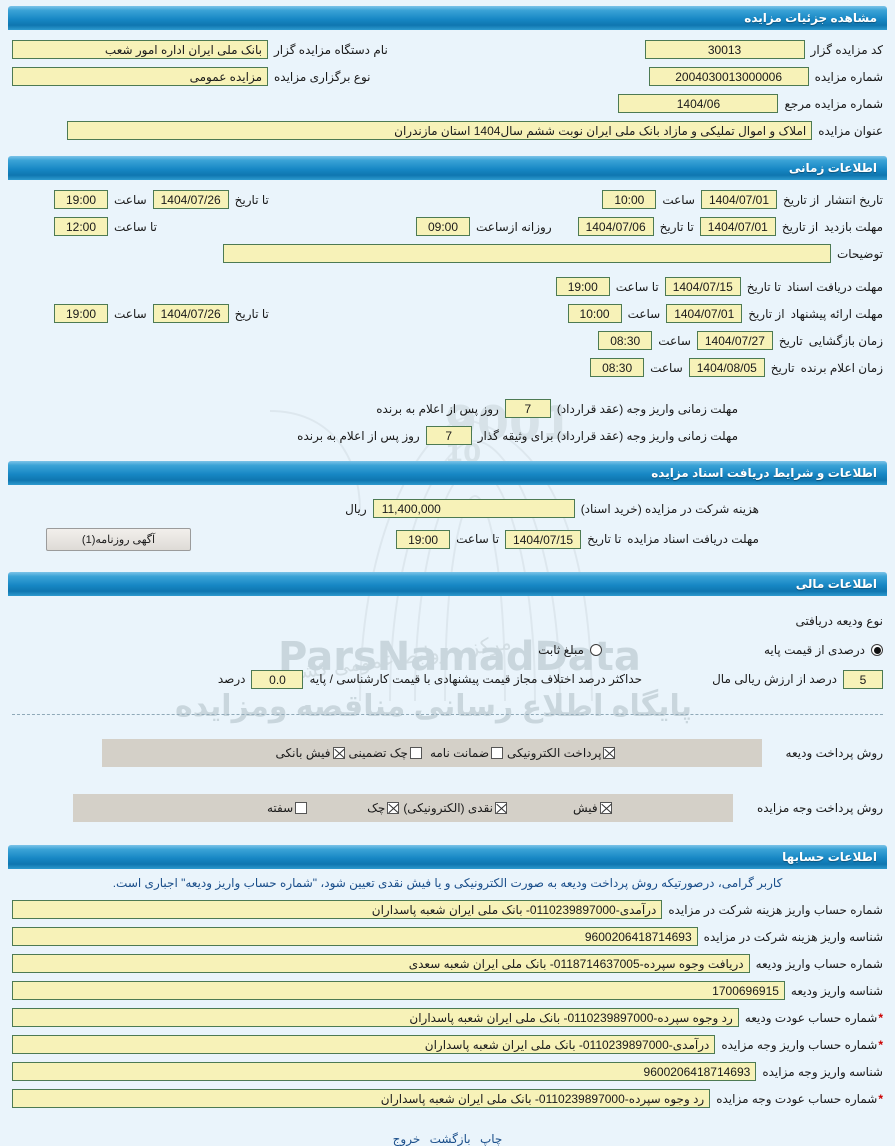 The width and height of the screenshot is (895, 1146). Describe the element at coordinates (383, 808) in the screenshot. I see `option-check: چک` at that location.